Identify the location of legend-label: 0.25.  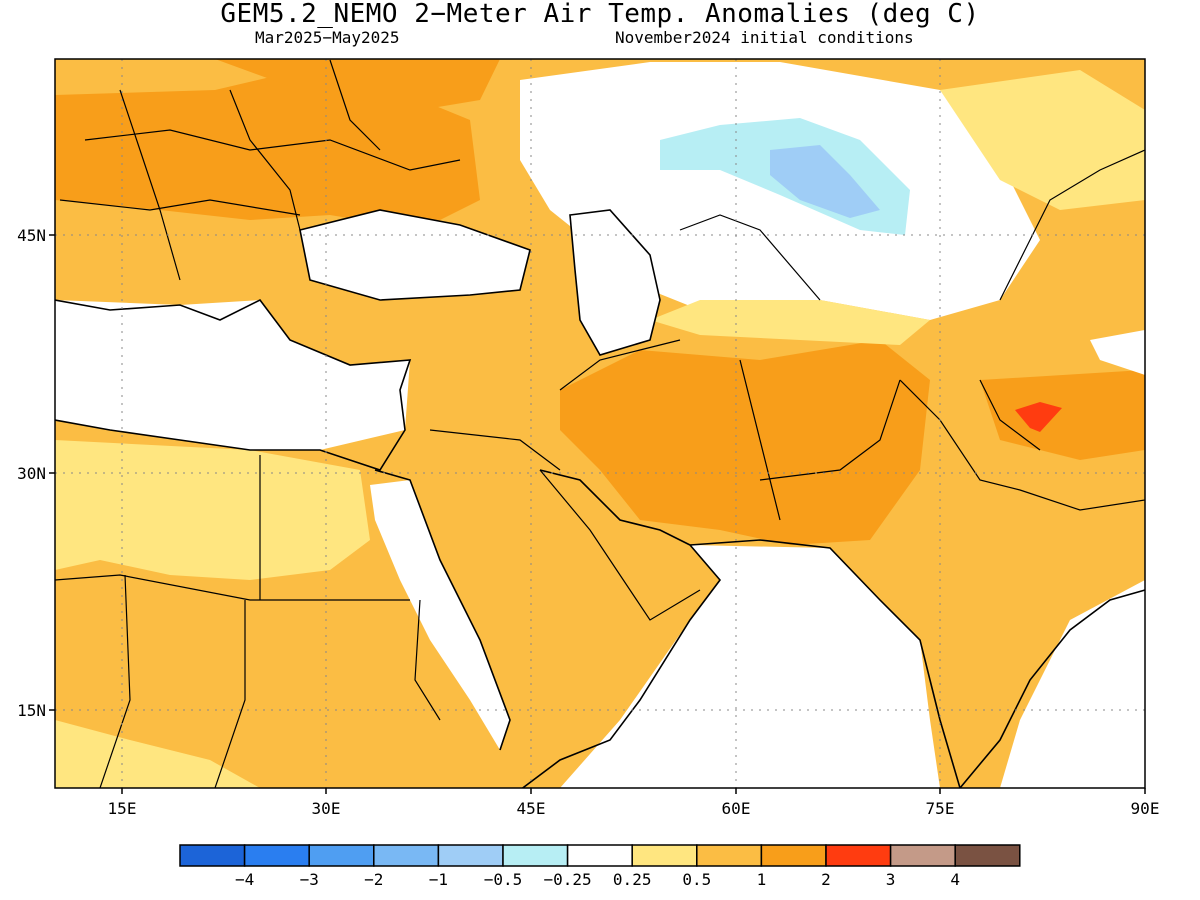
(632, 879).